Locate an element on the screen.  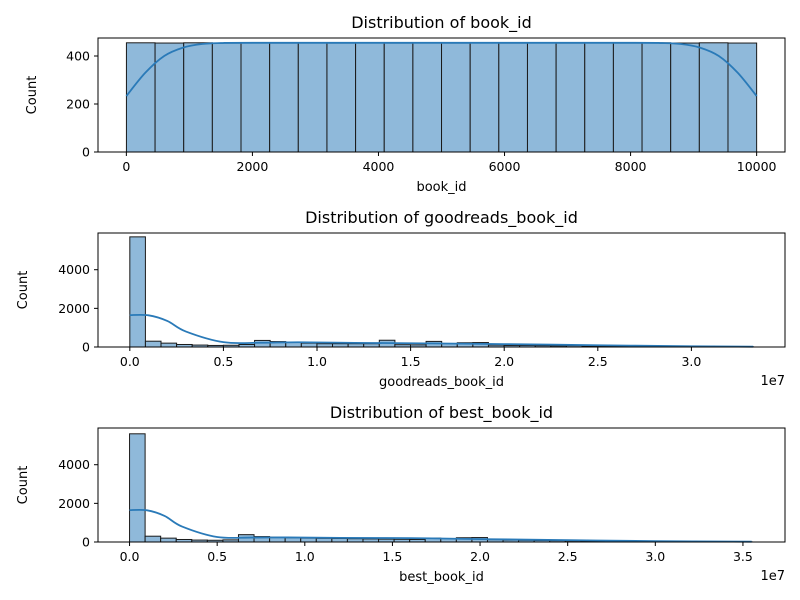
chart2-ytick-label: 4000 is located at coordinates (74, 269).